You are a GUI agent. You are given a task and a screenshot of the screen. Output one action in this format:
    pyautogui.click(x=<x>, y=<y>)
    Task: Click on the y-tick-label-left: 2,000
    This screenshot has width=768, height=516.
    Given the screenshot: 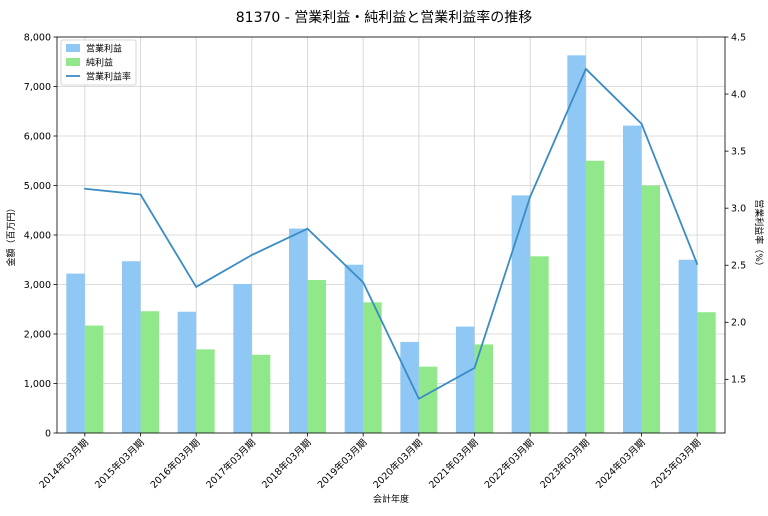 What is the action you would take?
    pyautogui.click(x=37, y=334)
    